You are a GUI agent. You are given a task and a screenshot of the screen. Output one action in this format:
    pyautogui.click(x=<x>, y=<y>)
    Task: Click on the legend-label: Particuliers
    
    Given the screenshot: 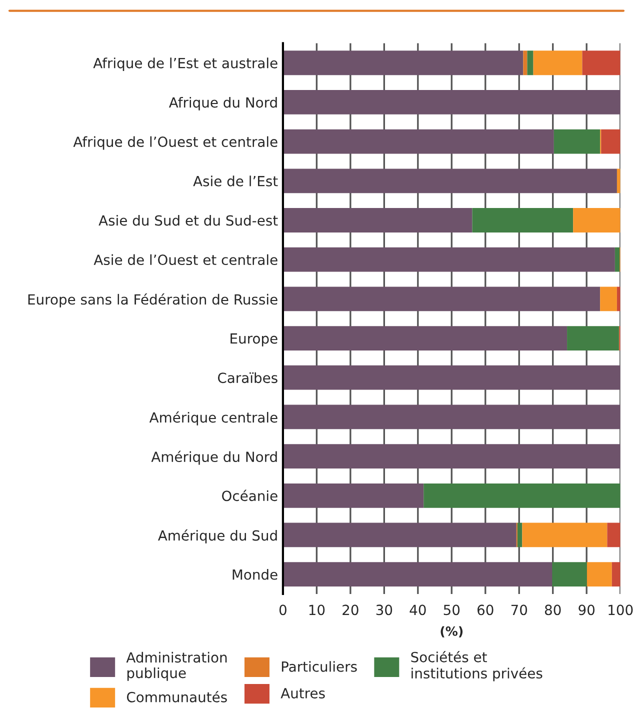 What is the action you would take?
    pyautogui.click(x=319, y=666)
    